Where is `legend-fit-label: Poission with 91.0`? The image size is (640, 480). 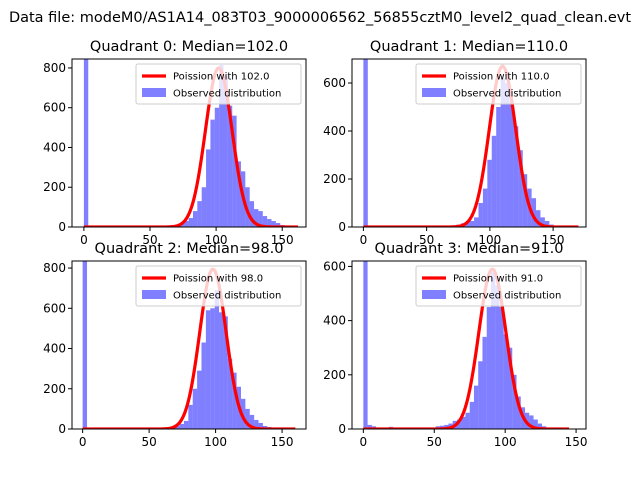 legend-fit-label: Poission with 91.0 is located at coordinates (498, 279).